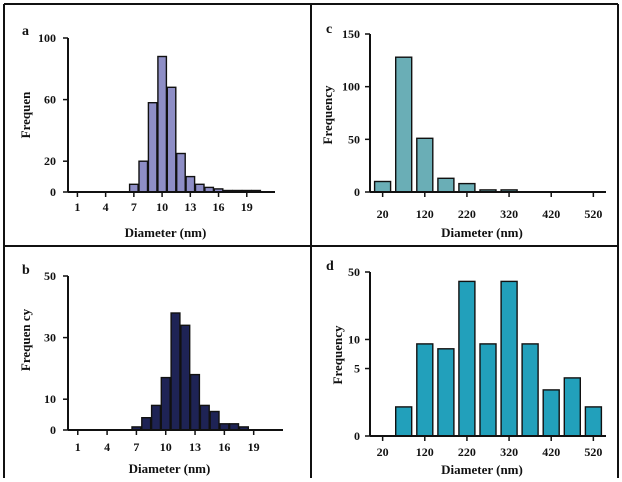 The image size is (622, 482). Describe the element at coordinates (26, 270) in the screenshot. I see `panel-letter: b` at that location.